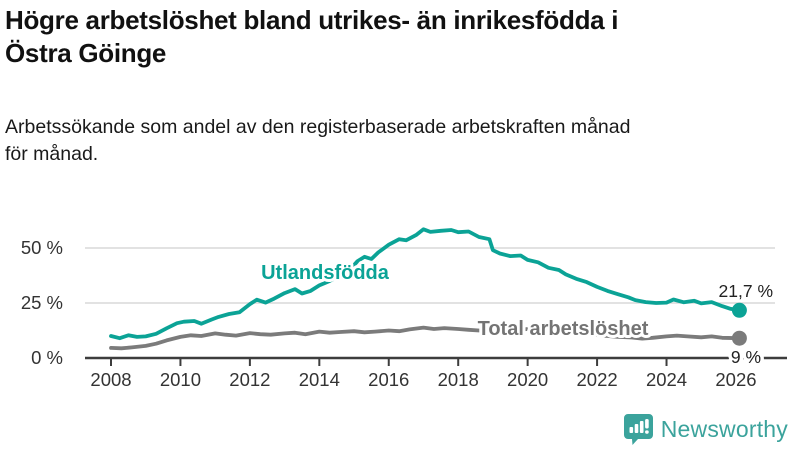 The width and height of the screenshot is (800, 450). Describe the element at coordinates (746, 291) in the screenshot. I see `end-label-utlandsfodda: 21,7 %` at that location.